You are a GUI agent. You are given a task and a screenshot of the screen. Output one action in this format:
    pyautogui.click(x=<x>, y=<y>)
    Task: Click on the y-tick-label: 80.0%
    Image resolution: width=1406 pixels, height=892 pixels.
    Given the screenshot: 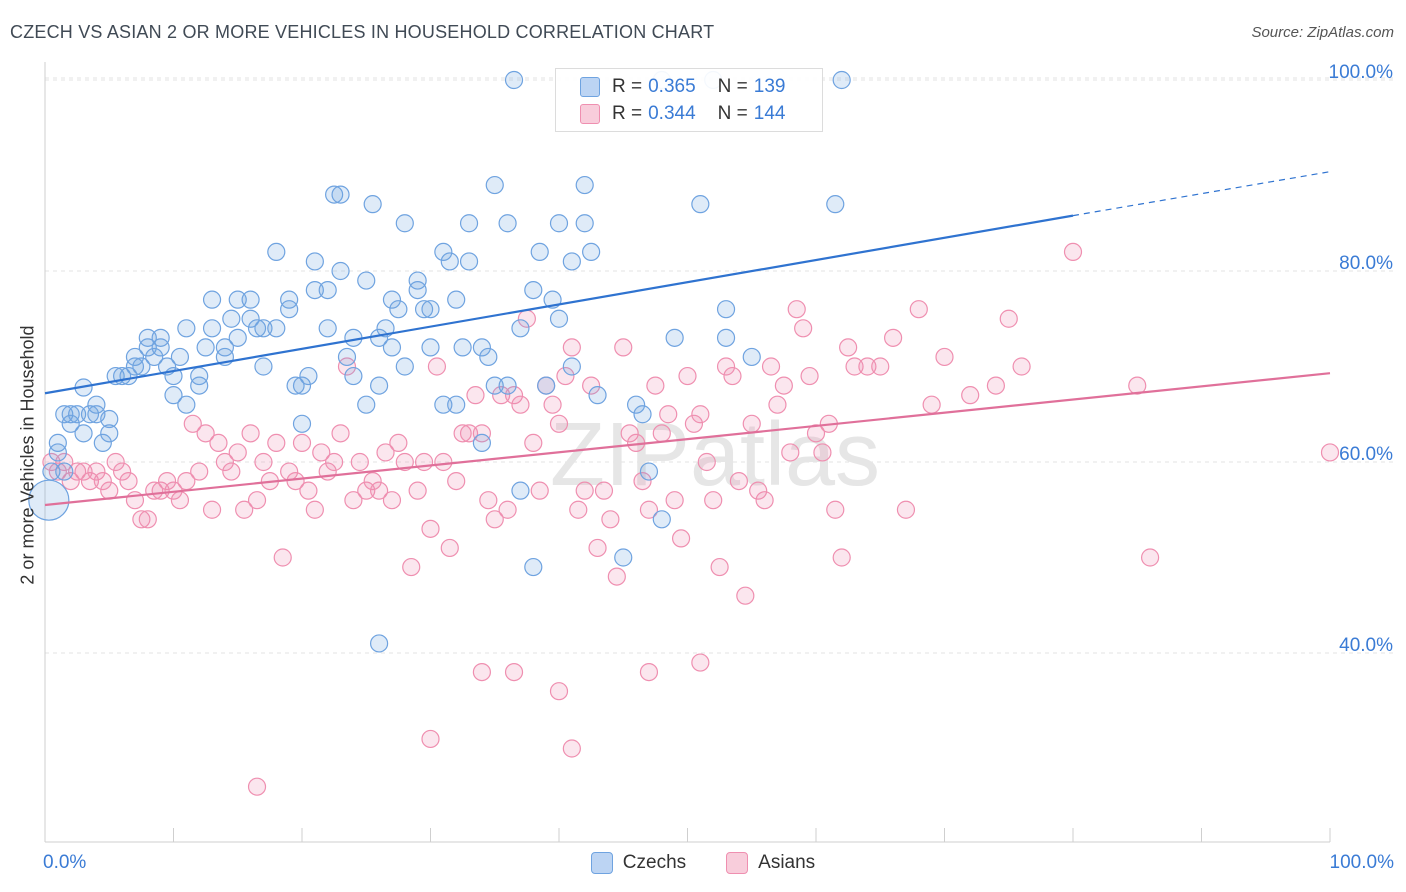 What is the action you would take?
    pyautogui.click(x=1366, y=263)
    